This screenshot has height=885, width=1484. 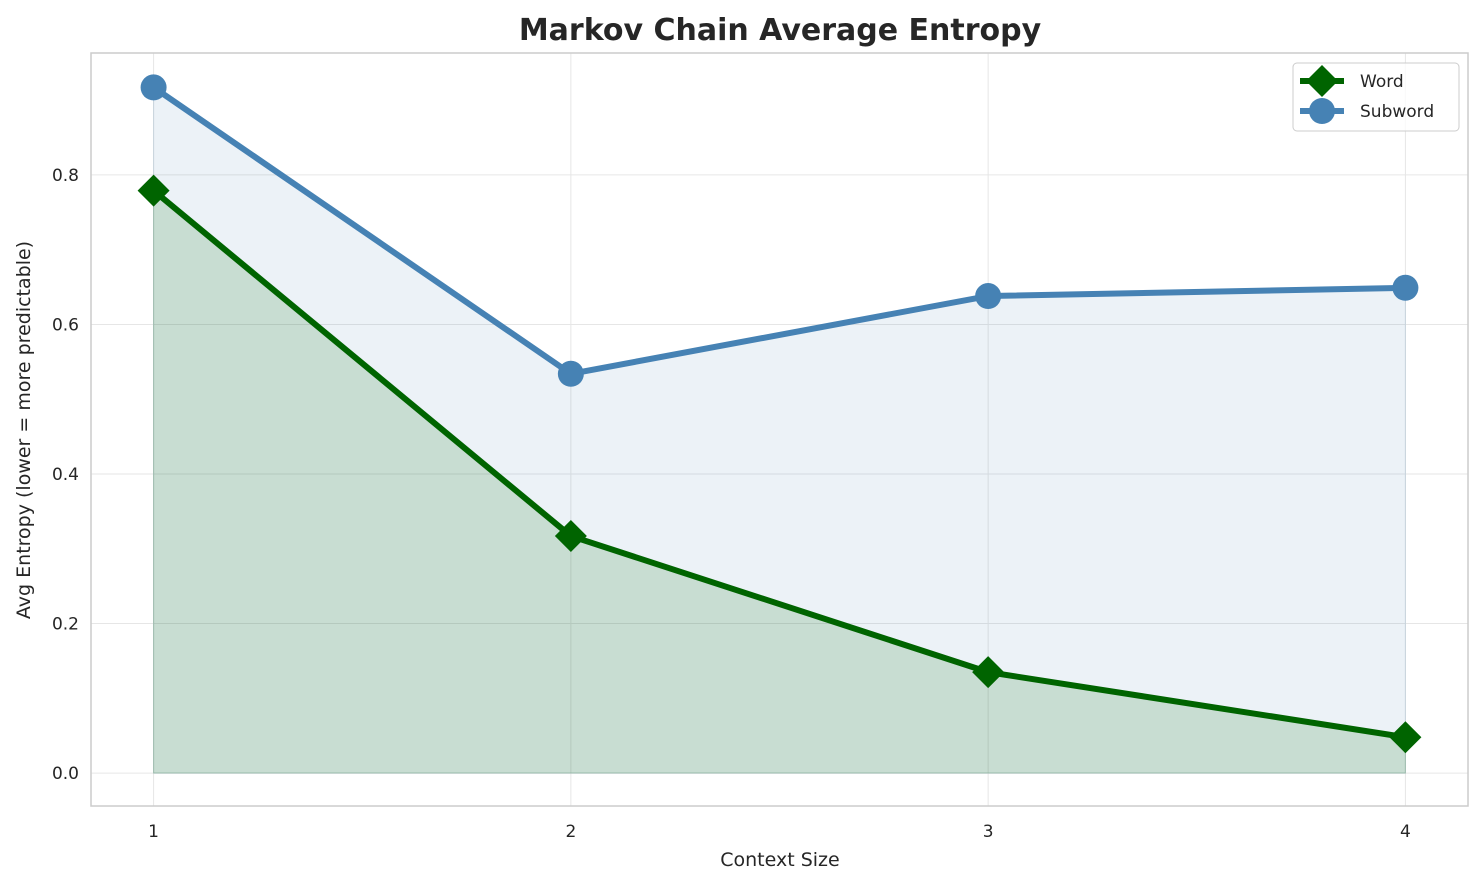 I want to click on y-axis-label: Avg Entropy (lower = more predictable), so click(x=24, y=430).